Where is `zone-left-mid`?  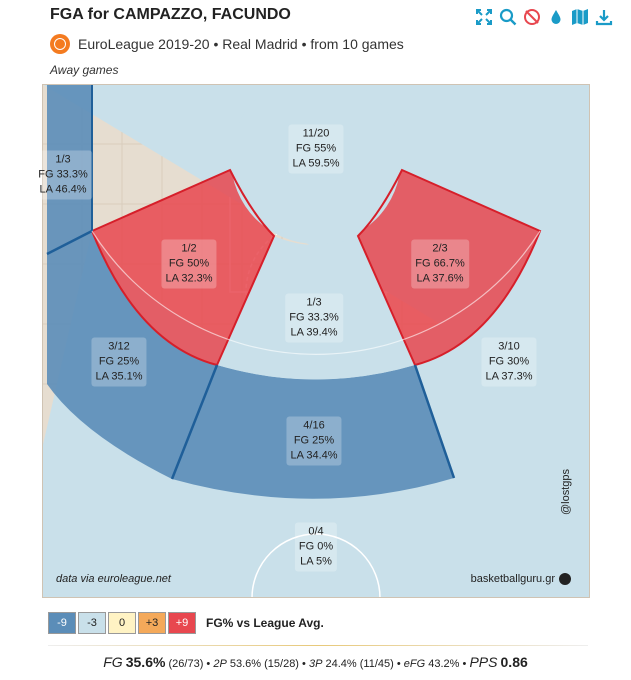 zone-left-mid is located at coordinates (183, 267).